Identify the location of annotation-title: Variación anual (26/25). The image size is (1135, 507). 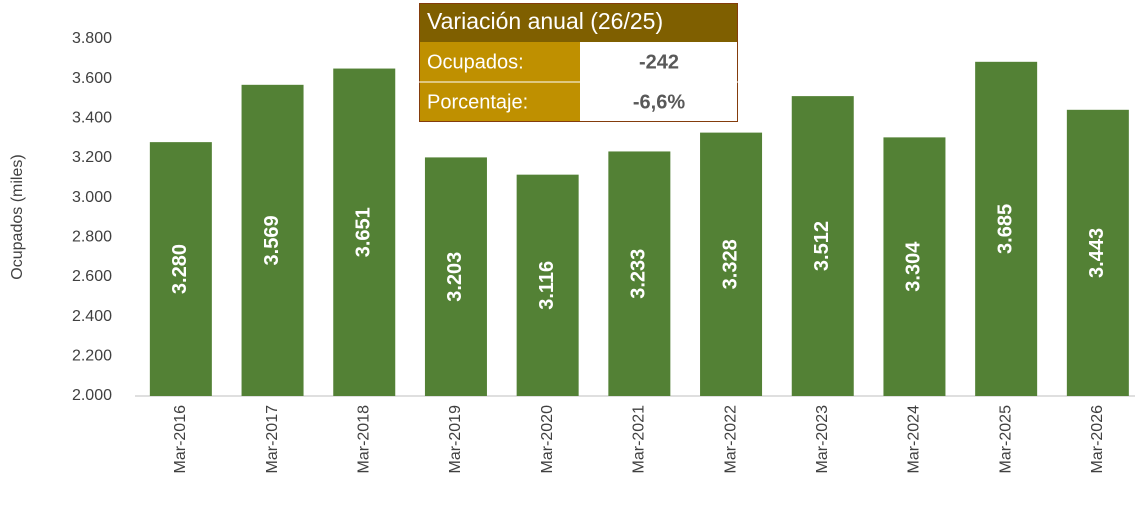
(545, 21).